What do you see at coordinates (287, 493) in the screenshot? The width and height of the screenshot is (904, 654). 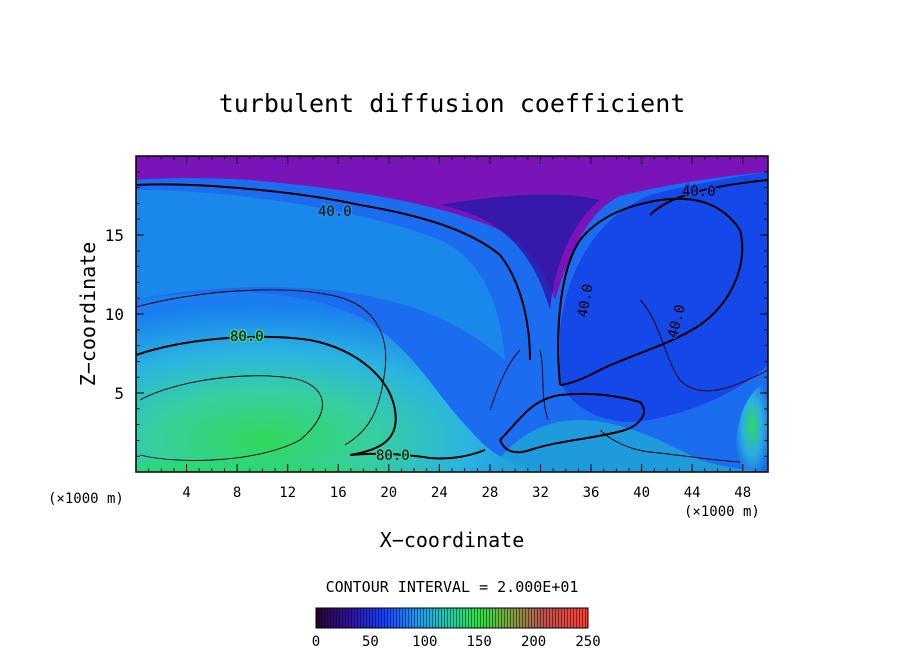 I see `x-tick-label: 12` at bounding box center [287, 493].